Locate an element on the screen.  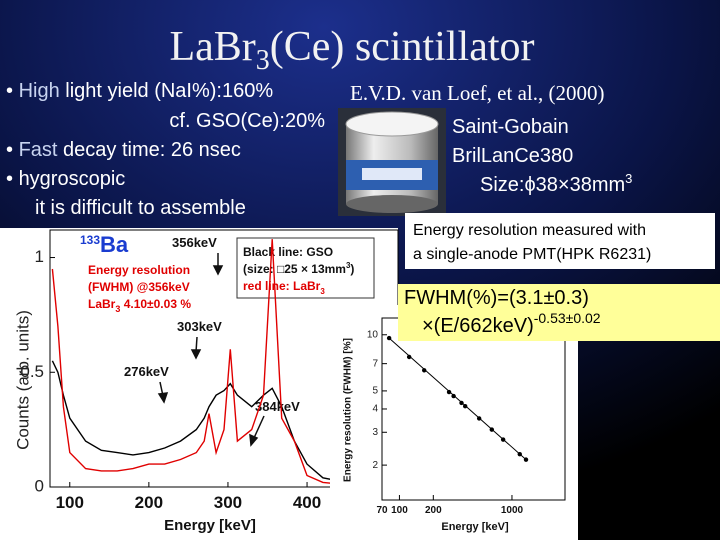
peak-label: 276keV is located at coordinates (146, 371).